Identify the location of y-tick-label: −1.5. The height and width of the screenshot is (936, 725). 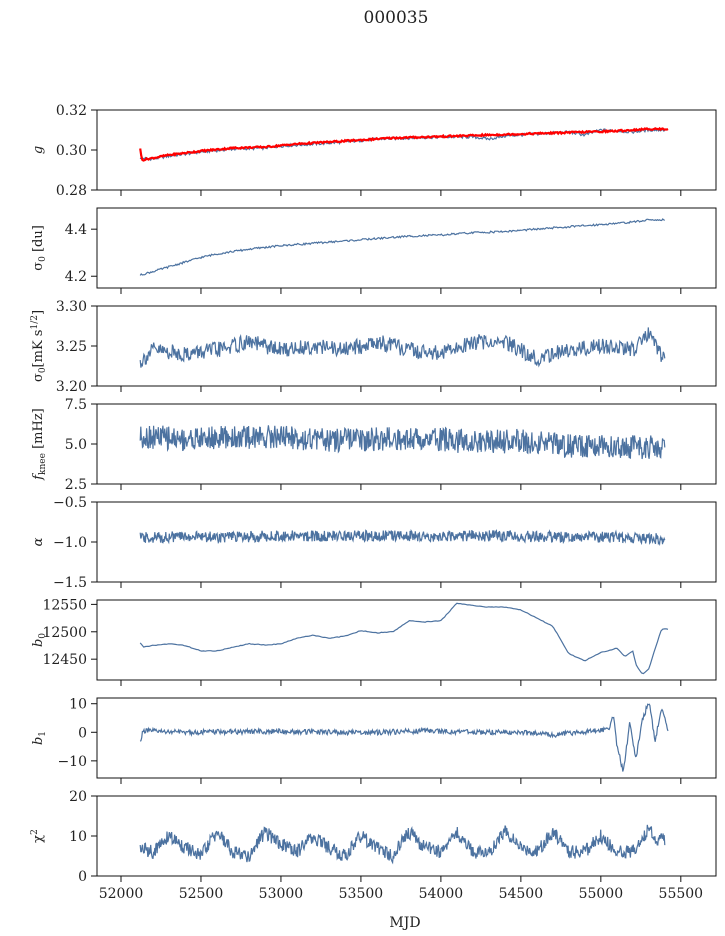
(70, 583).